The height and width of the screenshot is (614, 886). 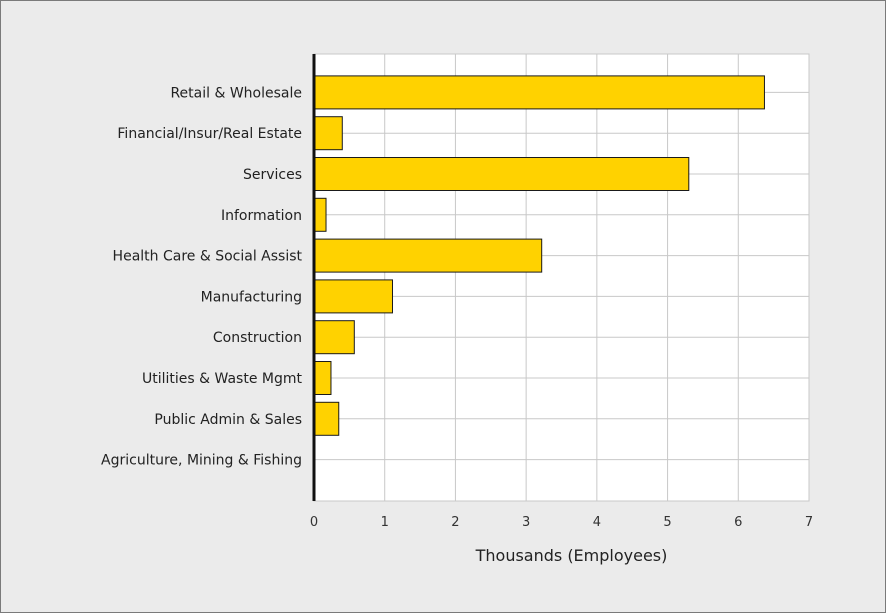 What do you see at coordinates (257, 338) in the screenshot?
I see `category-label: Construction` at bounding box center [257, 338].